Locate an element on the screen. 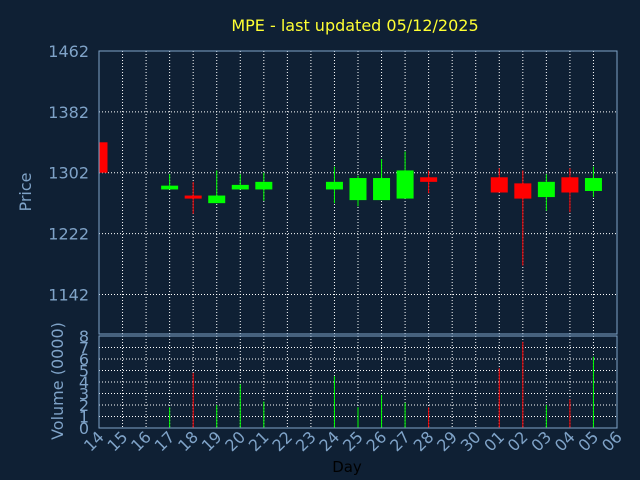 This screenshot has width=640, height=480. volume-bars is located at coordinates (381, 384).